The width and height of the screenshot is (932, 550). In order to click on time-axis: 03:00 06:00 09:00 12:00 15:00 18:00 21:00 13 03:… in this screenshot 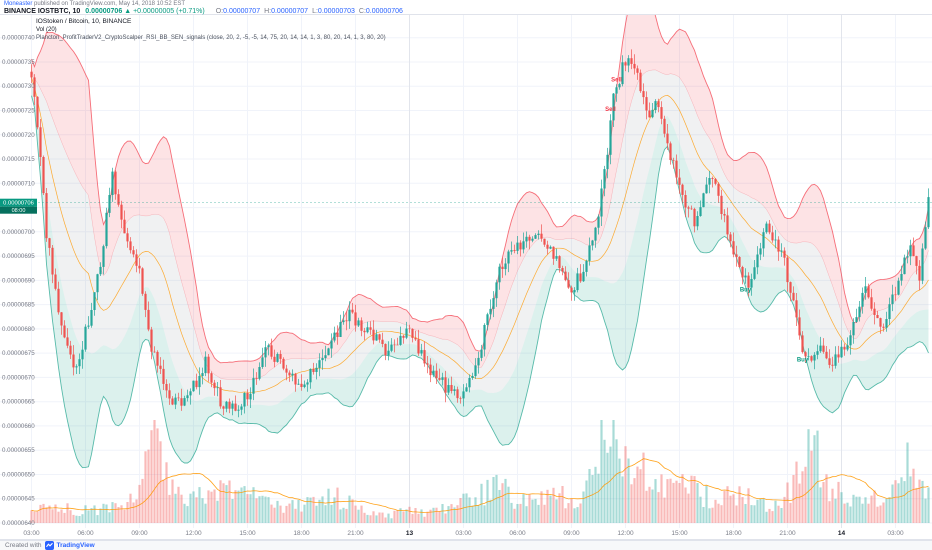, I will do `click(466, 534)`.